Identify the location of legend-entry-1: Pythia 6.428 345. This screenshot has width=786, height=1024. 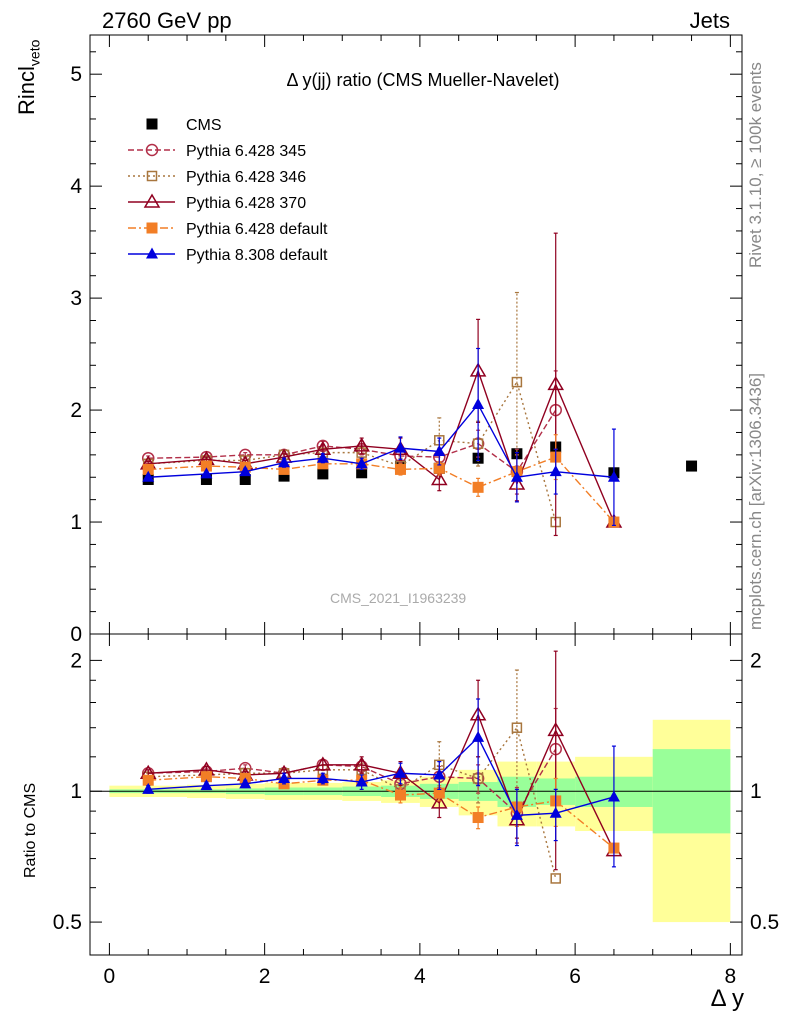
(217, 151).